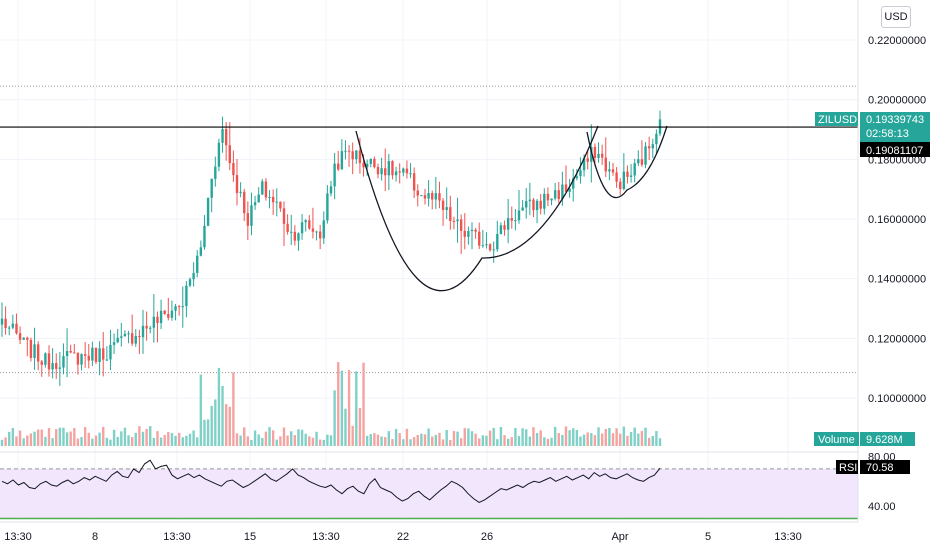 This screenshot has height=555, width=932. I want to click on time-tick-label: 5, so click(708, 537).